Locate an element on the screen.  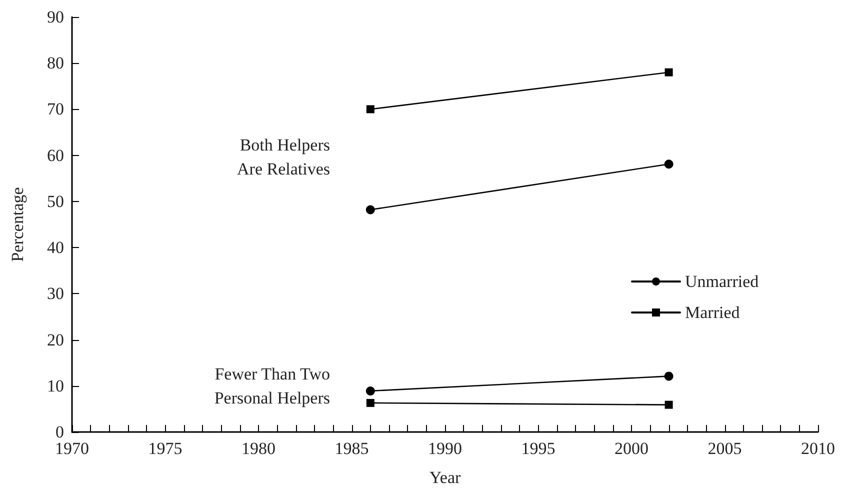
x-tick-label: 1995 is located at coordinates (538, 448).